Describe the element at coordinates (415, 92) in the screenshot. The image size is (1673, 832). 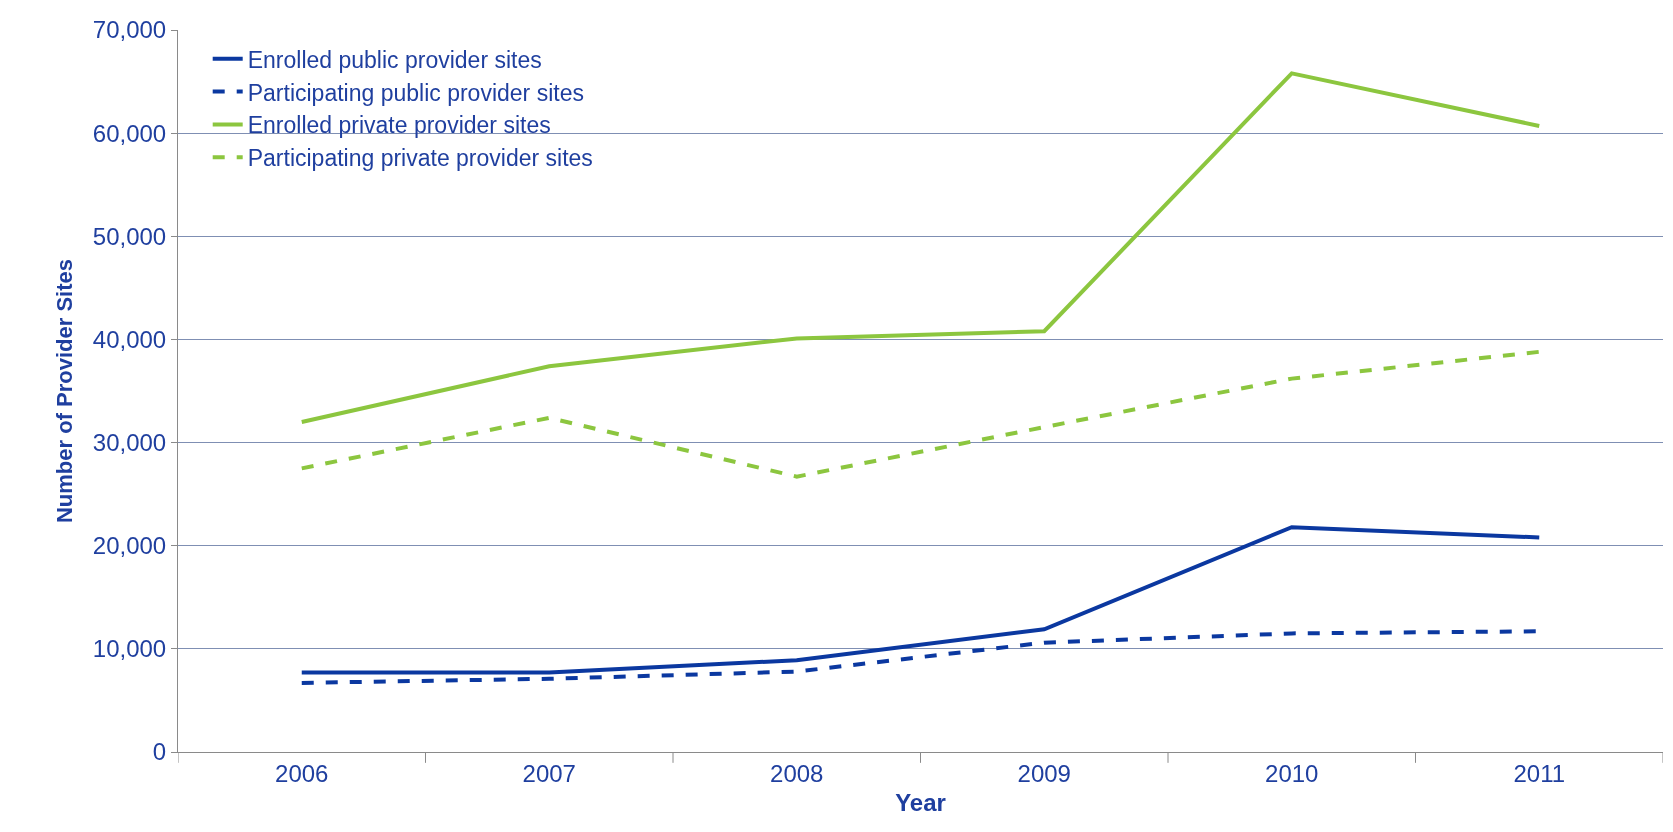
I see `legend-label: Participating public provider sites` at that location.